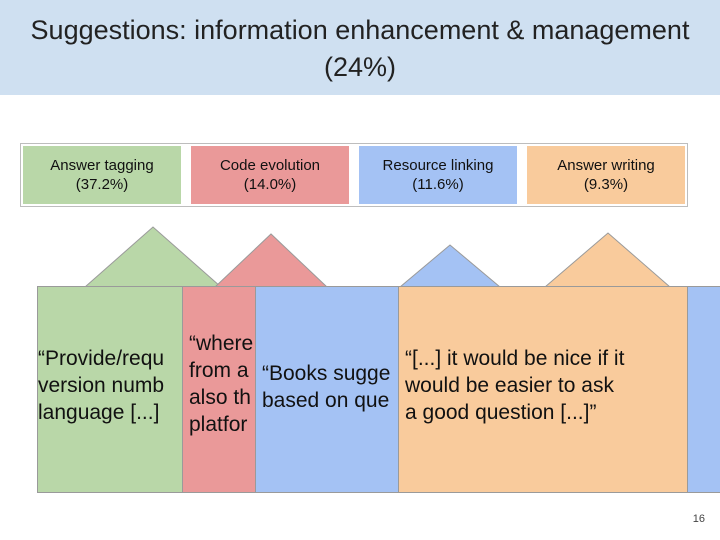 This screenshot has height=540, width=720. I want to click on category-percentage: (14.0%), so click(270, 184).